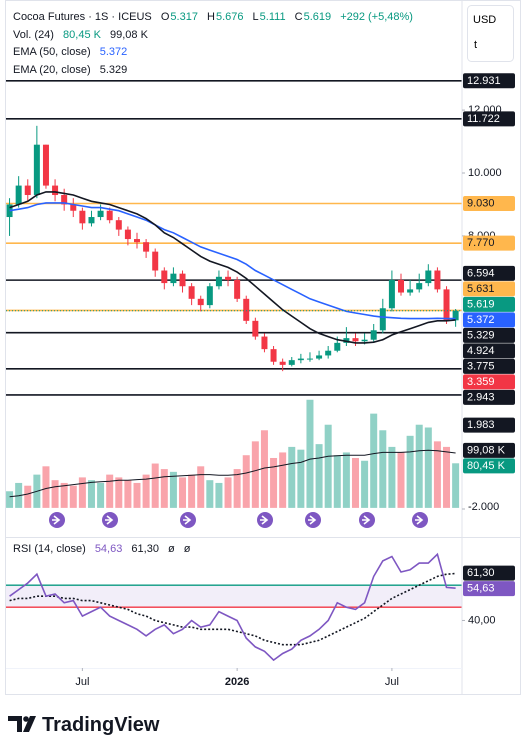 The height and width of the screenshot is (741, 526). Describe the element at coordinates (49, 549) in the screenshot. I see `rsi-name: RSI (14, close)` at that location.